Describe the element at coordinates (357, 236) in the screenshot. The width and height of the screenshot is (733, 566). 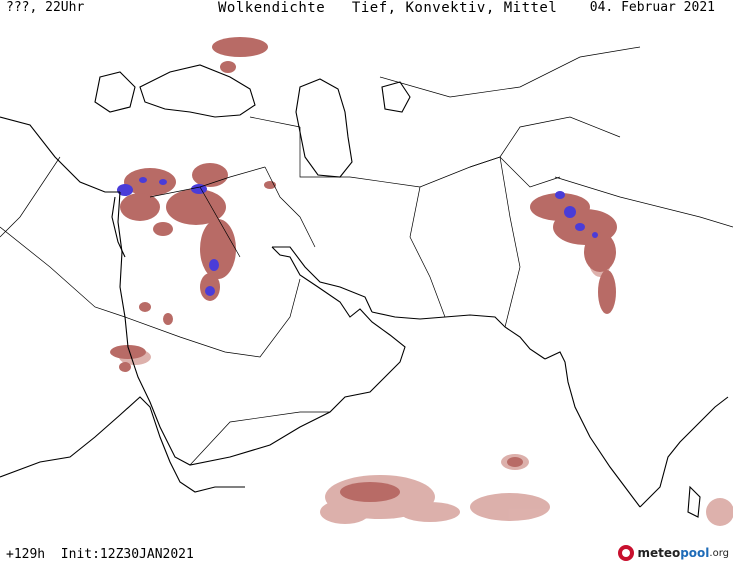
I see `convective-cells` at that location.